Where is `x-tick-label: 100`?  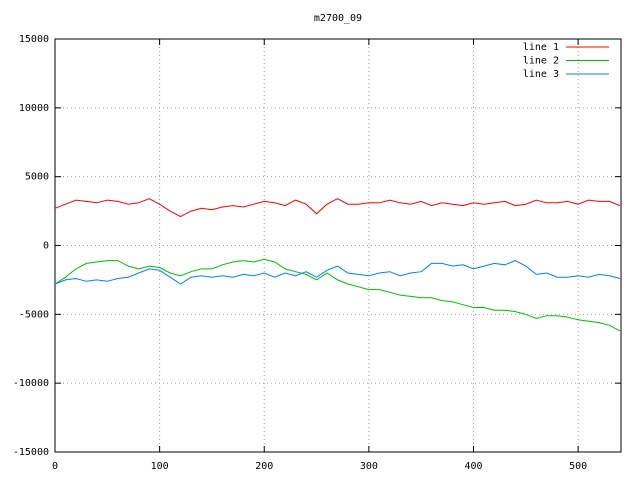
x-tick-label: 100 is located at coordinates (160, 466).